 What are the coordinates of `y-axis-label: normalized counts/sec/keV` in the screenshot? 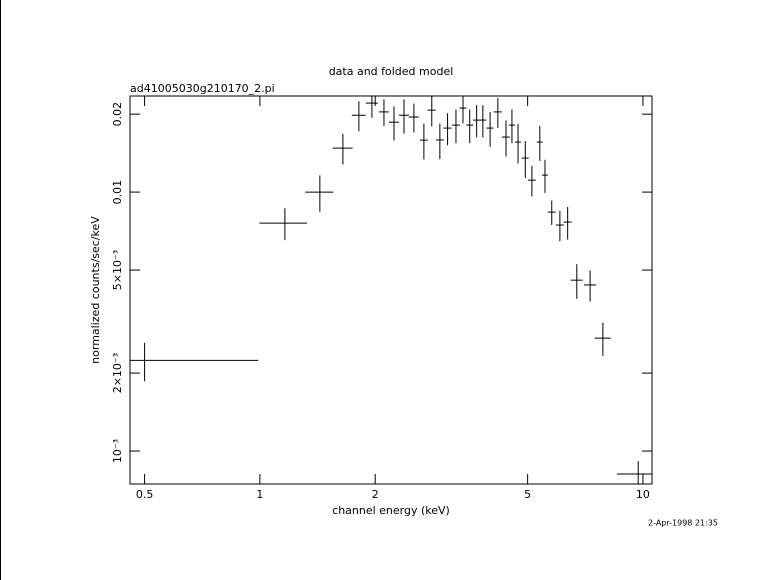 It's located at (95, 290).